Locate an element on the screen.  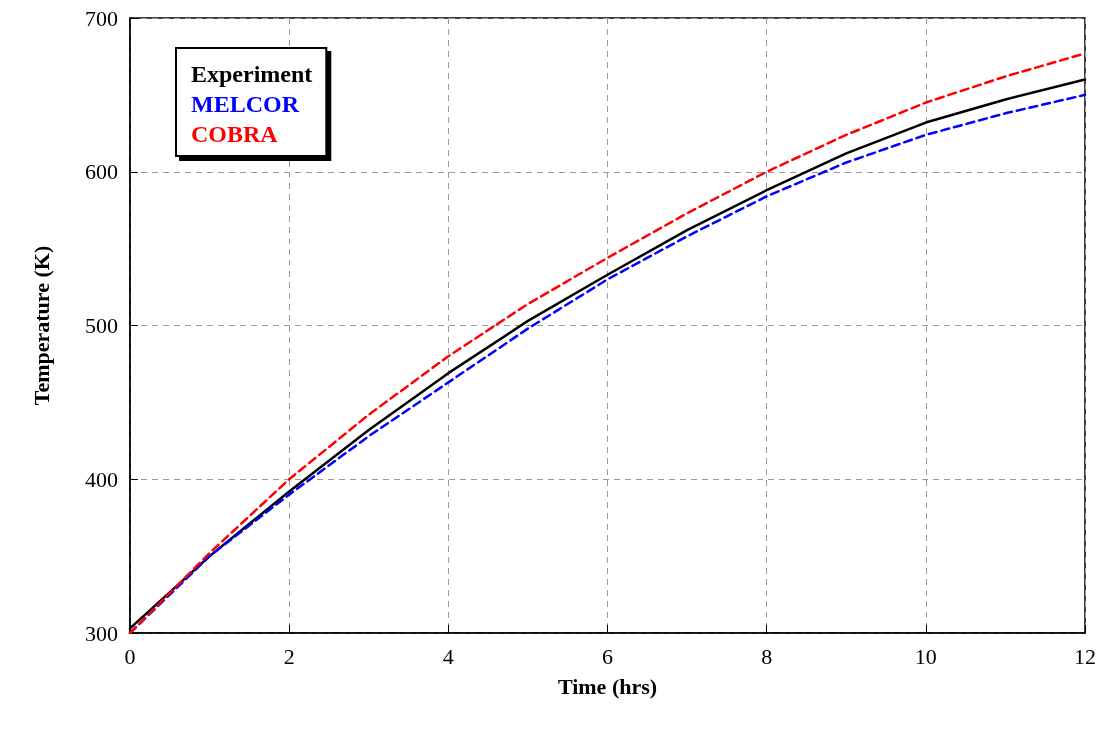
y-tick-label: 700 is located at coordinates (101, 18).